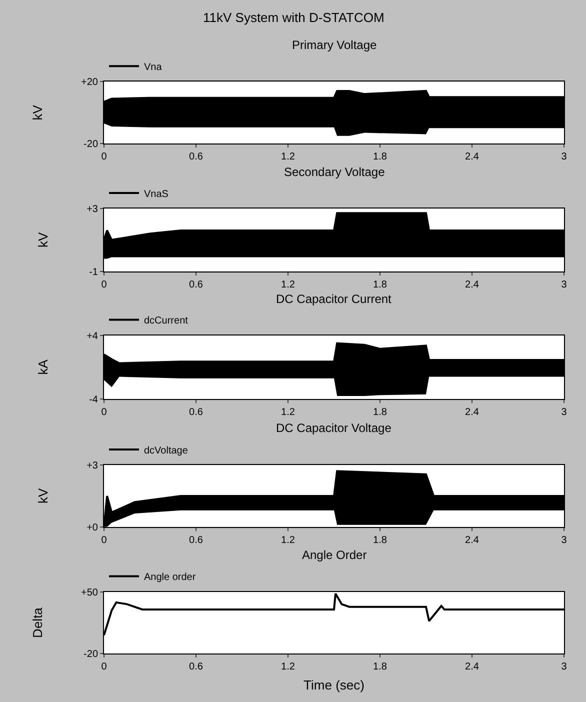 The width and height of the screenshot is (586, 702). Describe the element at coordinates (335, 45) in the screenshot. I see `chart-subtitle: Primary Voltage` at that location.